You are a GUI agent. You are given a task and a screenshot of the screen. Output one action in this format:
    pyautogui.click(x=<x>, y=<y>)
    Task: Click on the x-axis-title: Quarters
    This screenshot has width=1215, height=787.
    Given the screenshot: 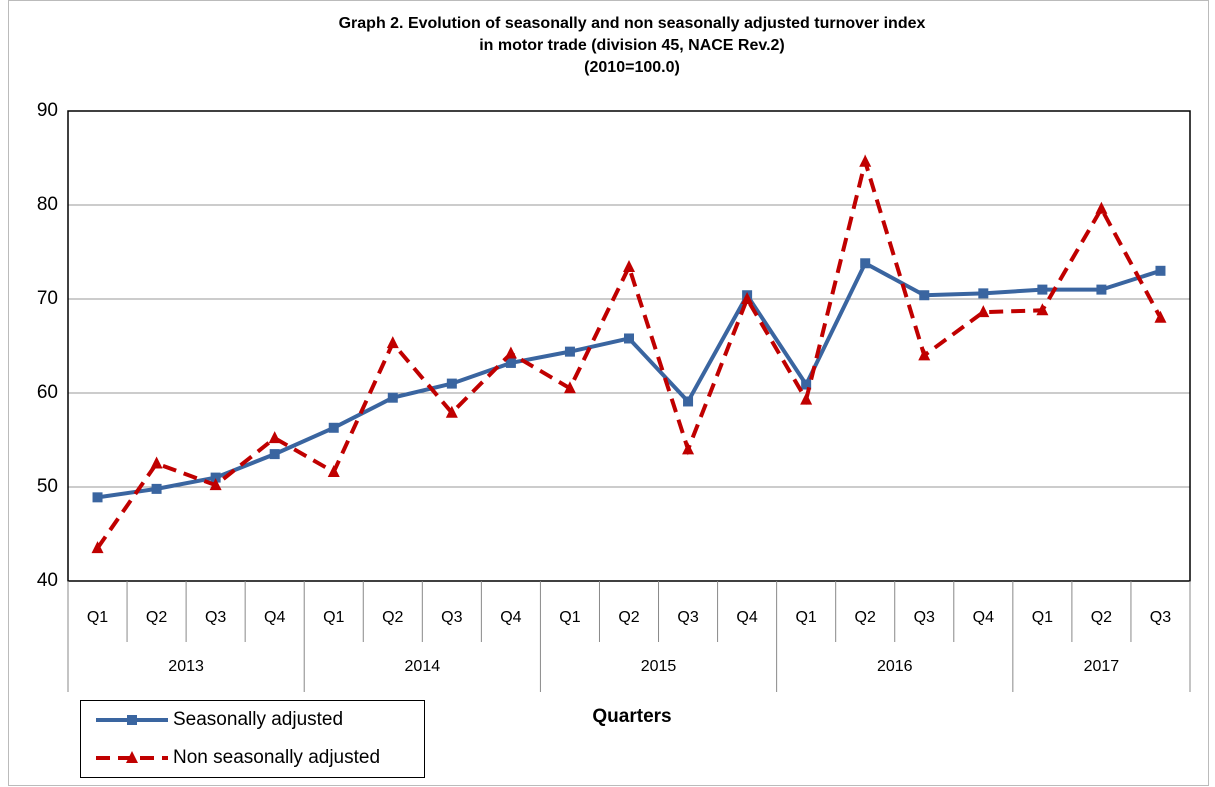 What is the action you would take?
    pyautogui.click(x=631, y=716)
    